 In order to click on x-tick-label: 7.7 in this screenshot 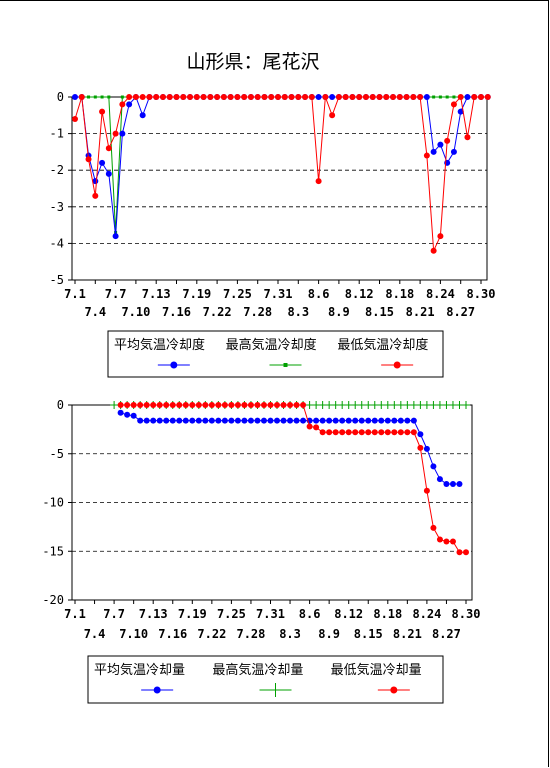, I will do `click(114, 614)`.